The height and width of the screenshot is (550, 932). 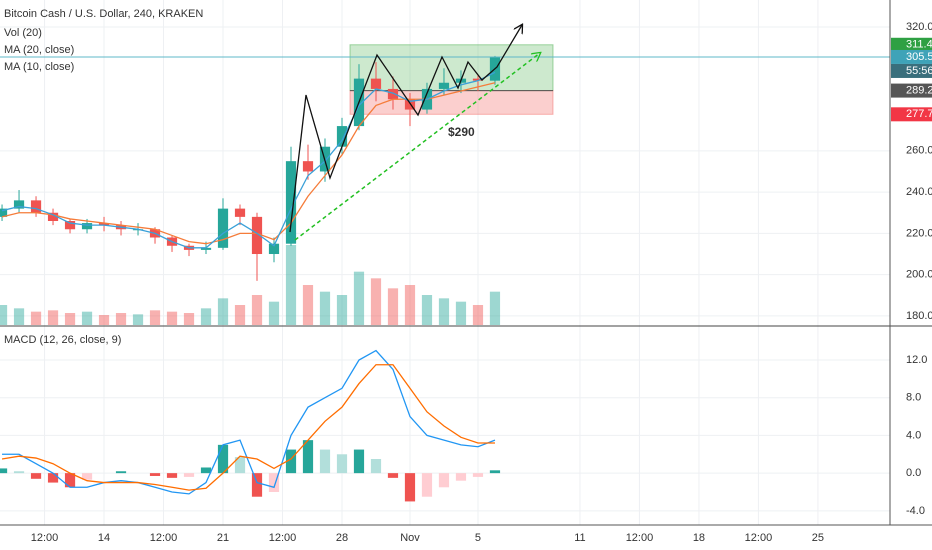 What do you see at coordinates (699, 538) in the screenshot?
I see `x-tick-label: 18` at bounding box center [699, 538].